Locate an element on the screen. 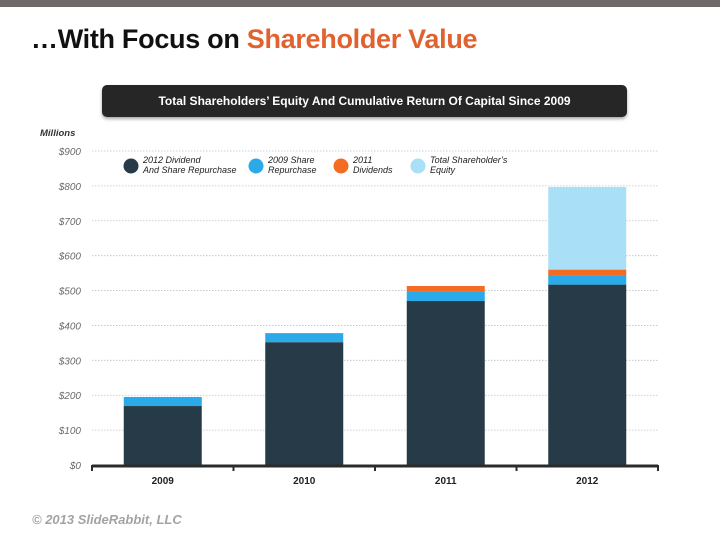 The height and width of the screenshot is (540, 720). legend-label: Total Shareholder’s is located at coordinates (469, 160).